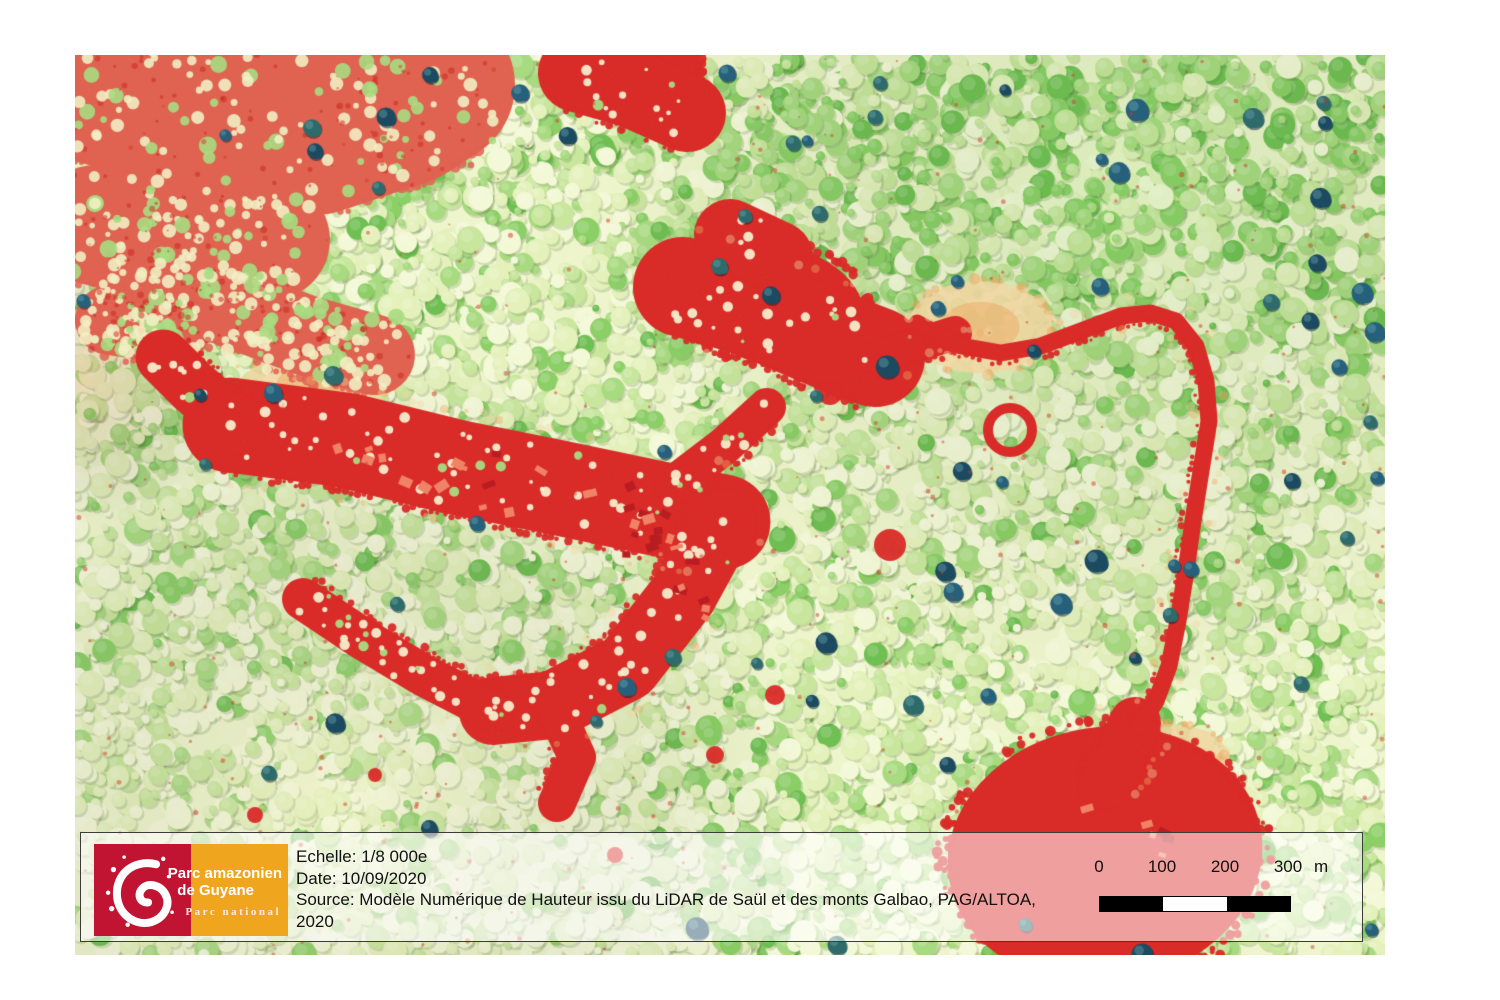  I want to click on scale-text: Echelle: 1/8 000e, so click(362, 856).